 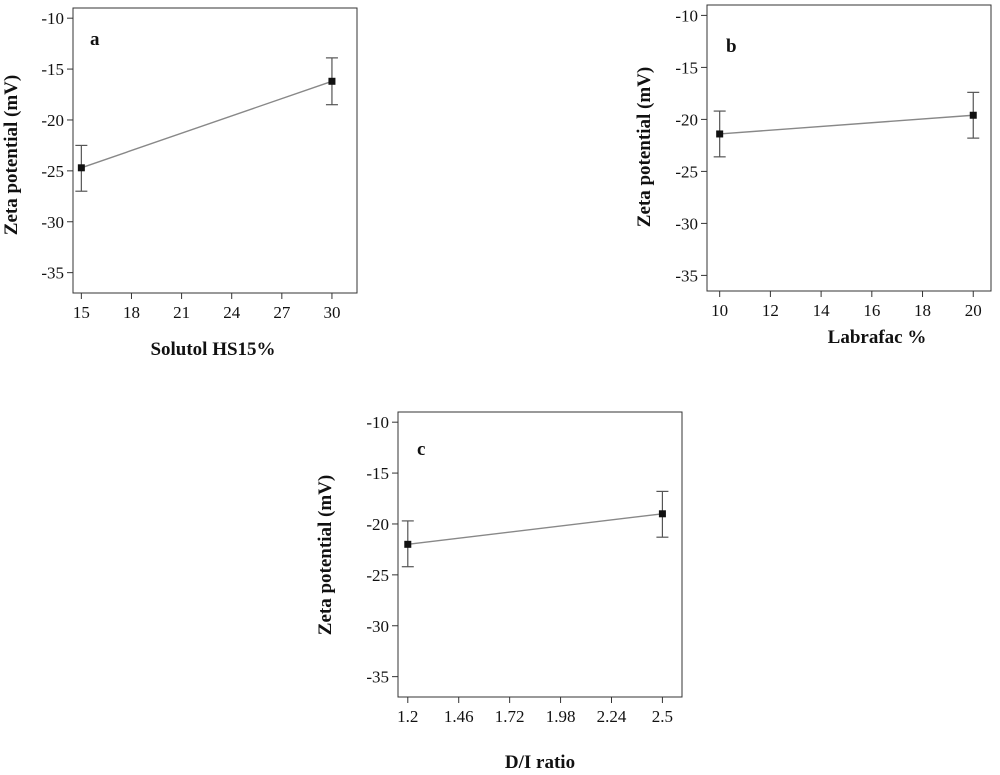 I want to click on x-tick-label-a: 24, so click(x=232, y=312).